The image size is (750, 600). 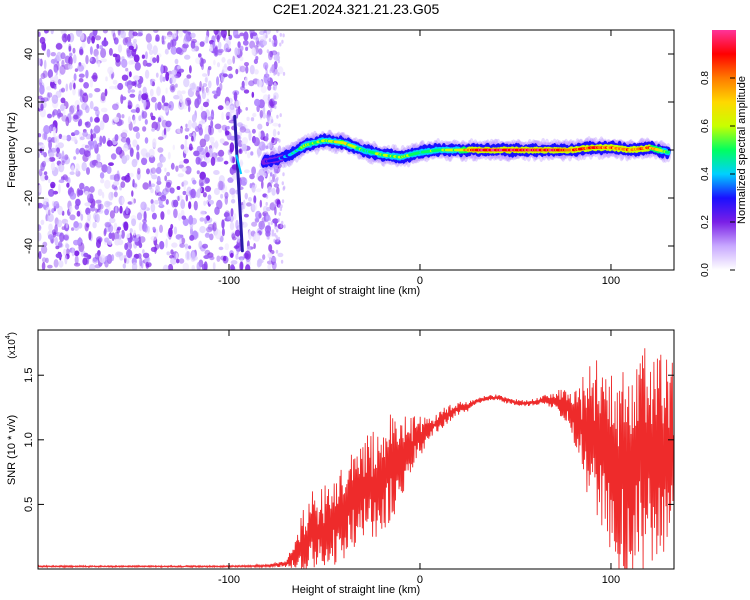 What do you see at coordinates (466, 151) in the screenshot?
I see `tone-track` at bounding box center [466, 151].